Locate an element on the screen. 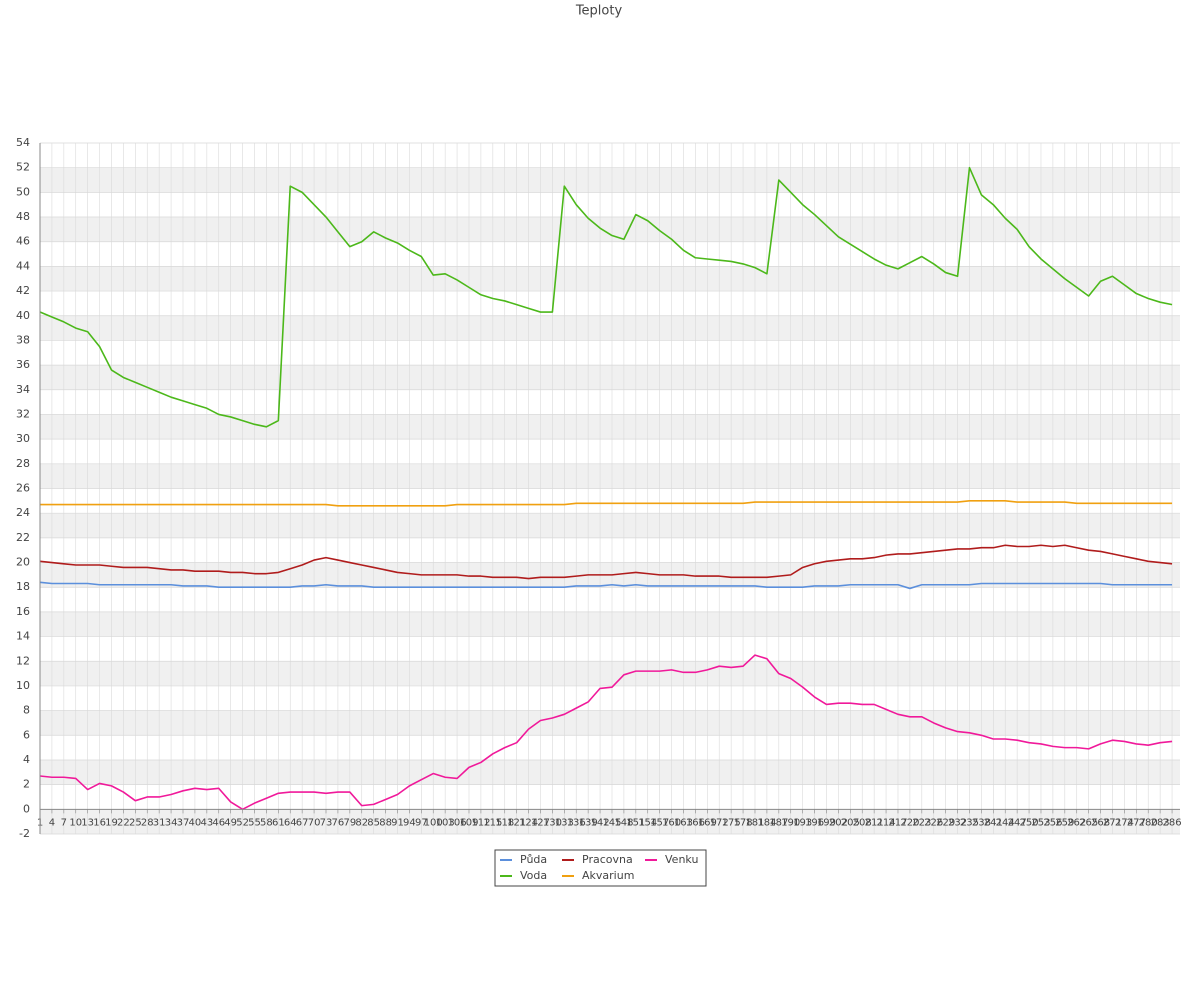 The image size is (1200, 1000). y-tick-label: 42 is located at coordinates (23, 290).